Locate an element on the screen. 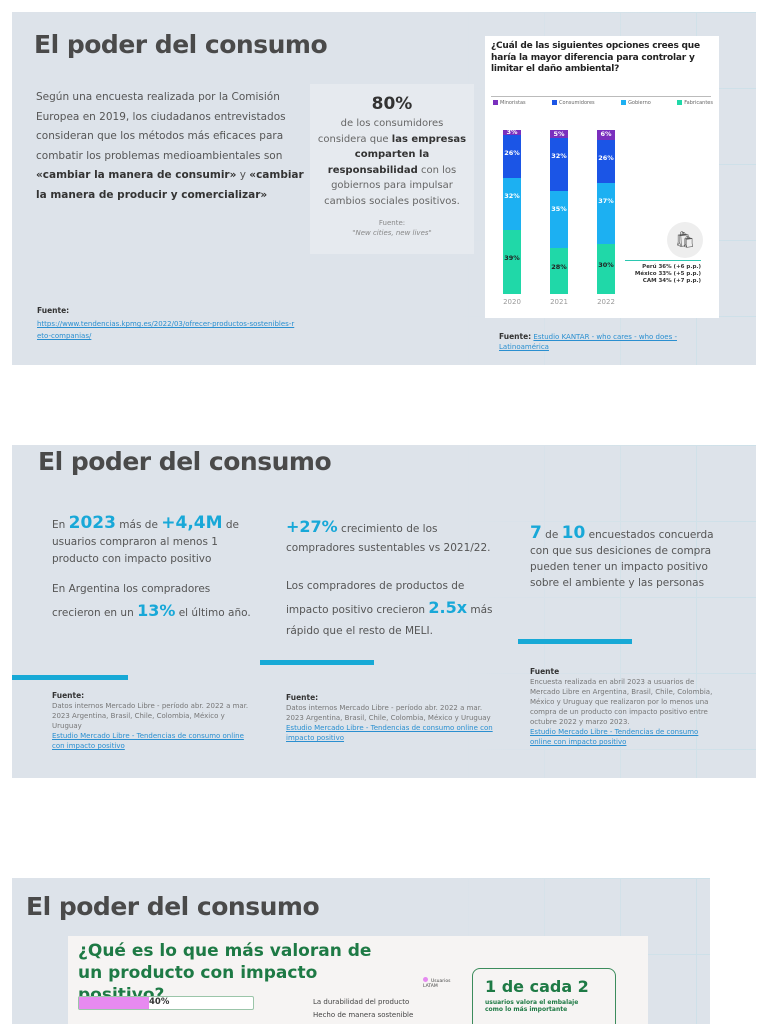 The height and width of the screenshot is (1024, 768). bar-segment-gobierno: 37% is located at coordinates (606, 214).